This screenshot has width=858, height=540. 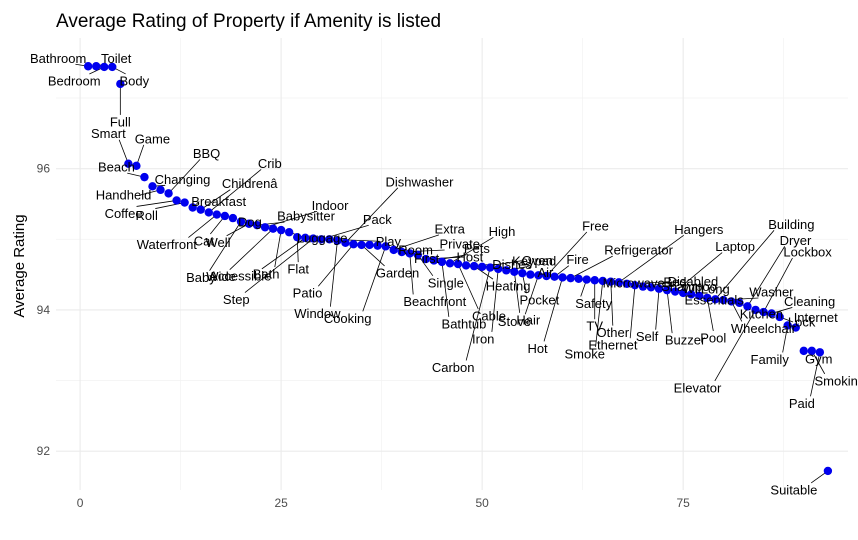 I want to click on point-label: Handheld, so click(x=124, y=194).